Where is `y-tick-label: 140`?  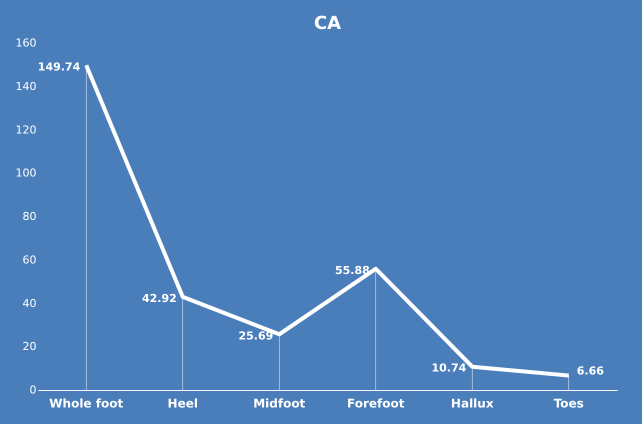 y-tick-label: 140 is located at coordinates (26, 86).